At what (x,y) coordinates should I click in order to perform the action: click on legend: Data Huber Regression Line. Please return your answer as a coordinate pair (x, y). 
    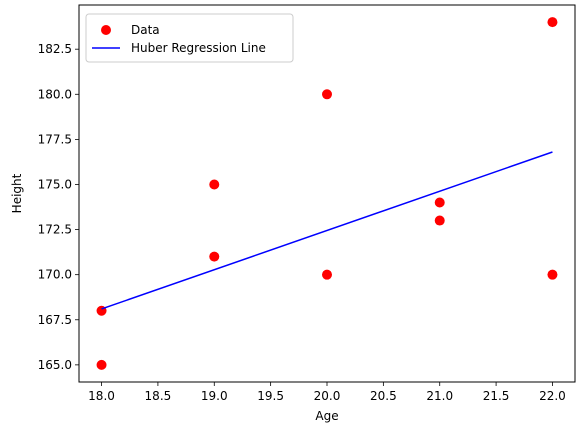
    Looking at the image, I should click on (189, 38).